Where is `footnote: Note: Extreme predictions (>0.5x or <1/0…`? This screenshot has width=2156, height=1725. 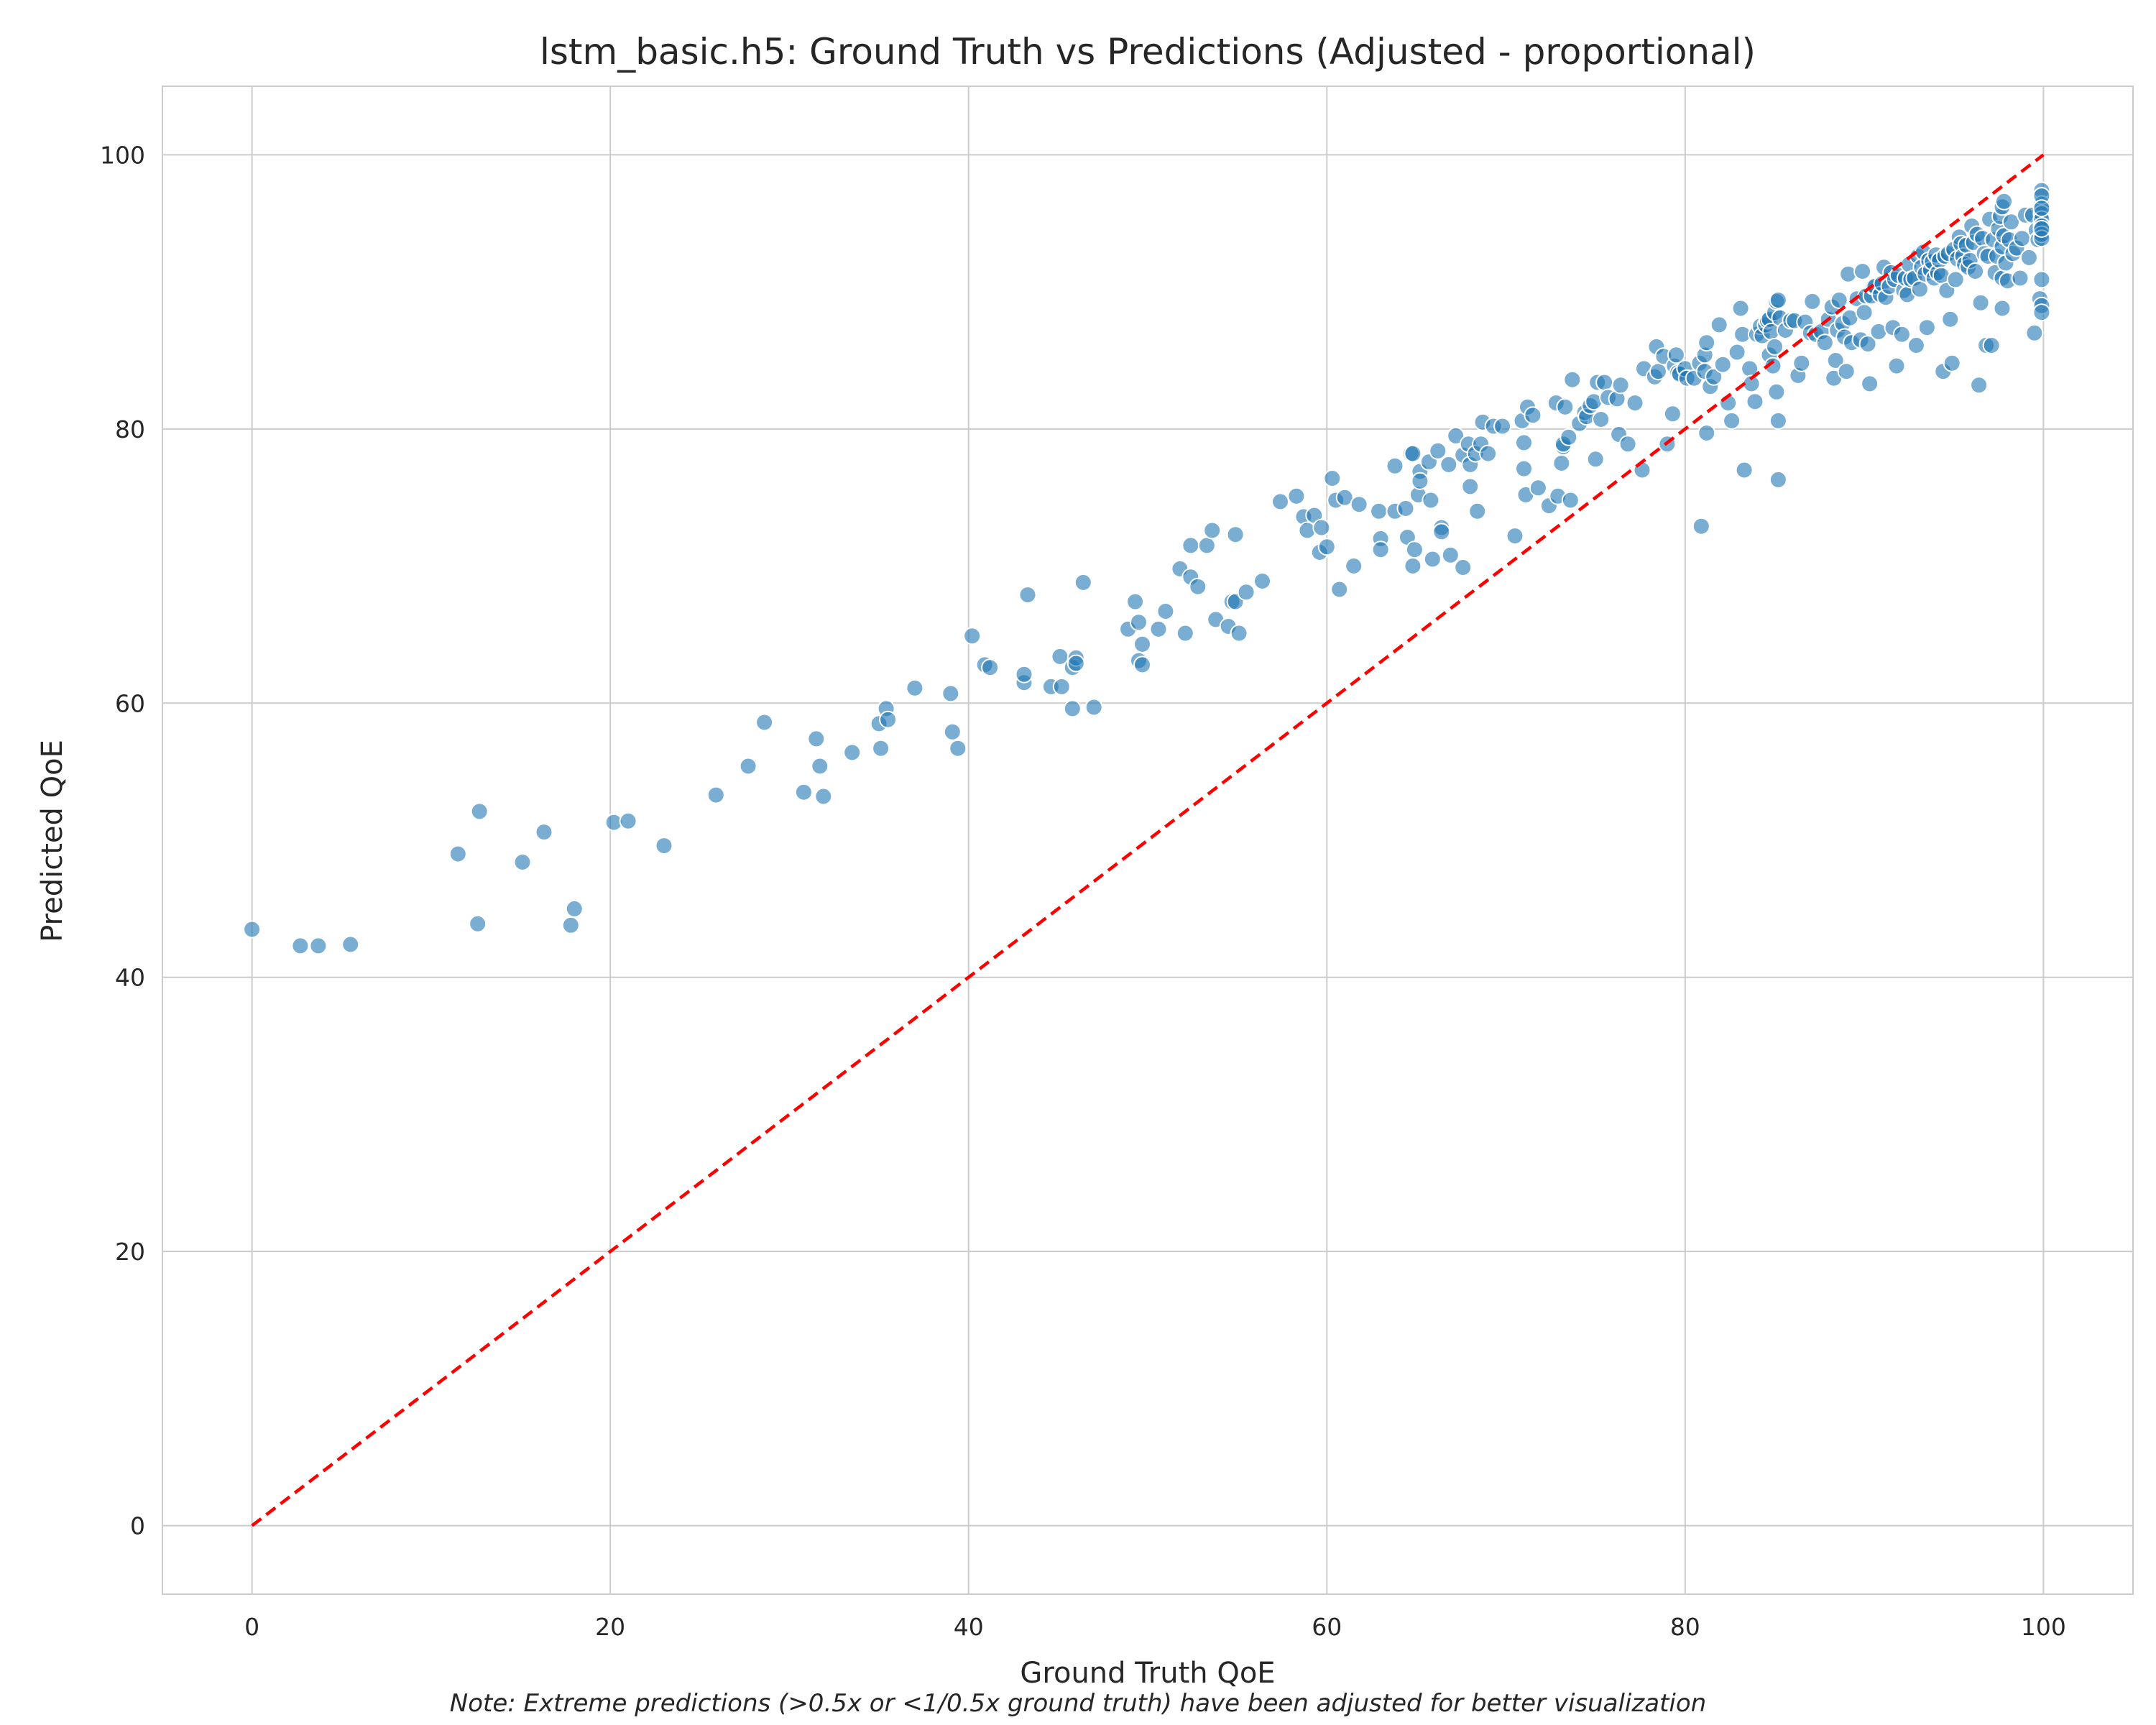
footnote: Note: Extreme predictions (>0.5x or <1/0… is located at coordinates (1078, 1703).